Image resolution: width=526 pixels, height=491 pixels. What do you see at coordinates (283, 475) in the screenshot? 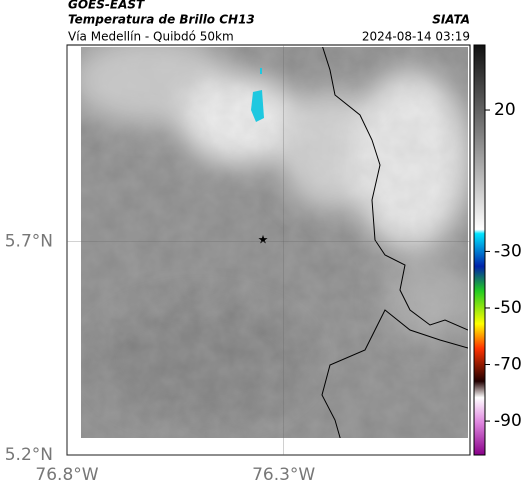
I see `x-tick-label: 76.3°W` at bounding box center [283, 475].